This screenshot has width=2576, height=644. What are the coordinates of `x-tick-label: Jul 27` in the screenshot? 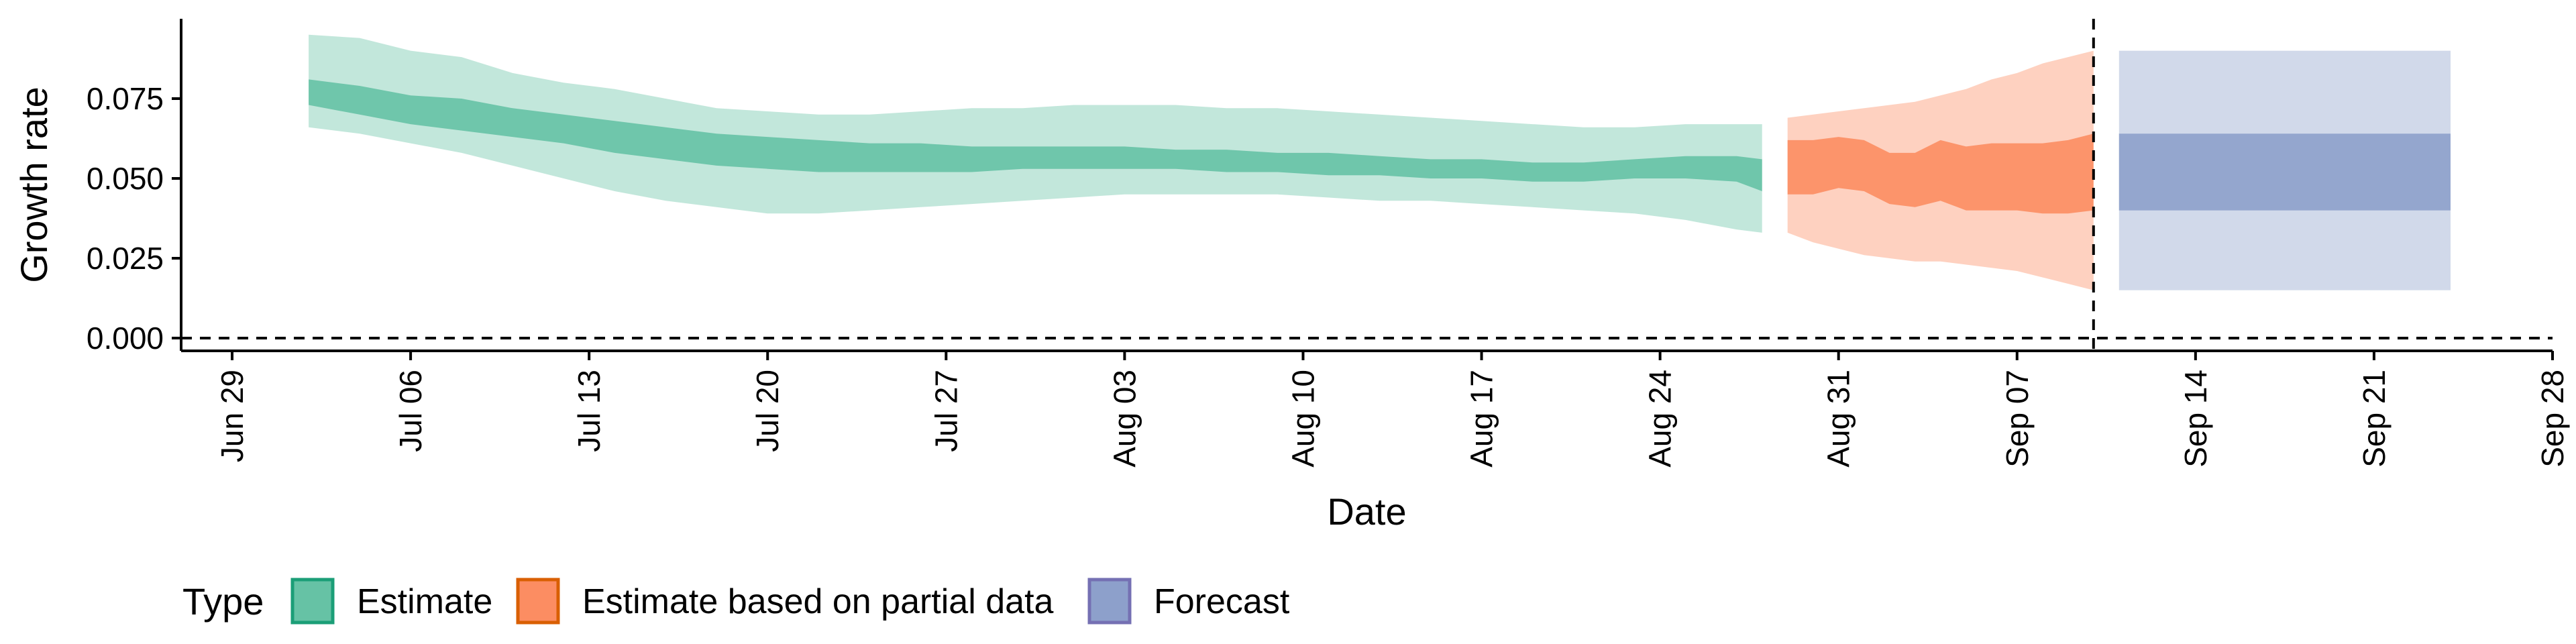 It's located at (945, 411).